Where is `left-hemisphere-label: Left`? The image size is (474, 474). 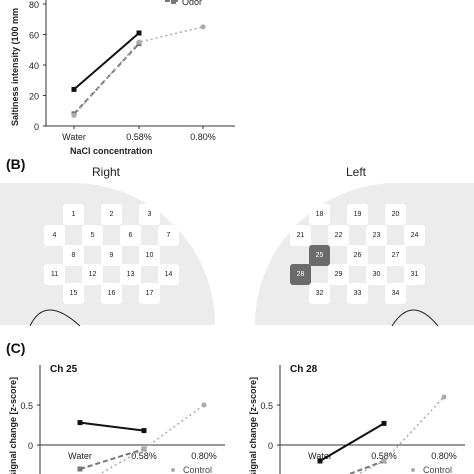
left-hemisphere-label: Left is located at coordinates (356, 172).